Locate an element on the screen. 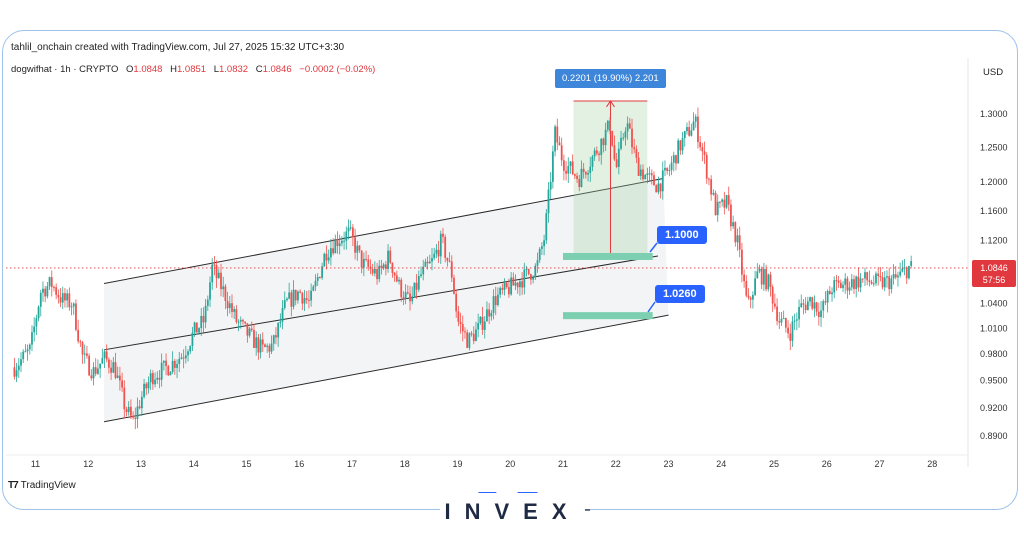  level-label-upper: 1.1000 is located at coordinates (682, 235).